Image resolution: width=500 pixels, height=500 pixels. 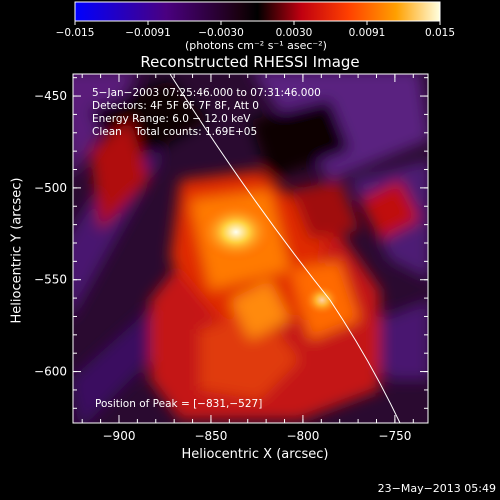 What do you see at coordinates (148, 33) in the screenshot?
I see `colorbar-tick-label: −0.0091` at bounding box center [148, 33].